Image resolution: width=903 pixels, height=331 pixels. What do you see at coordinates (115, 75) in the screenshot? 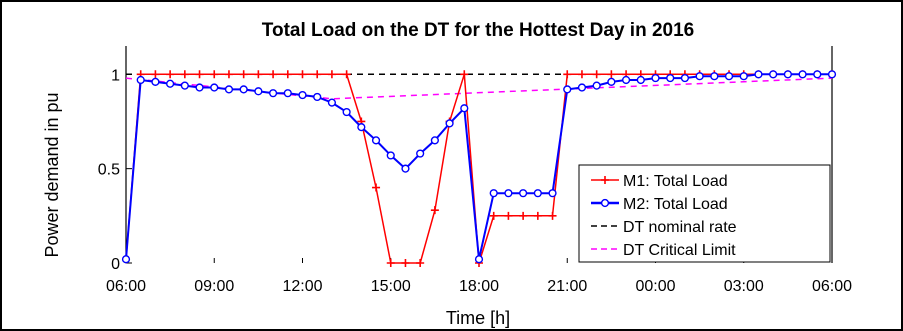
I see `y-tick-label: 1` at bounding box center [115, 75].